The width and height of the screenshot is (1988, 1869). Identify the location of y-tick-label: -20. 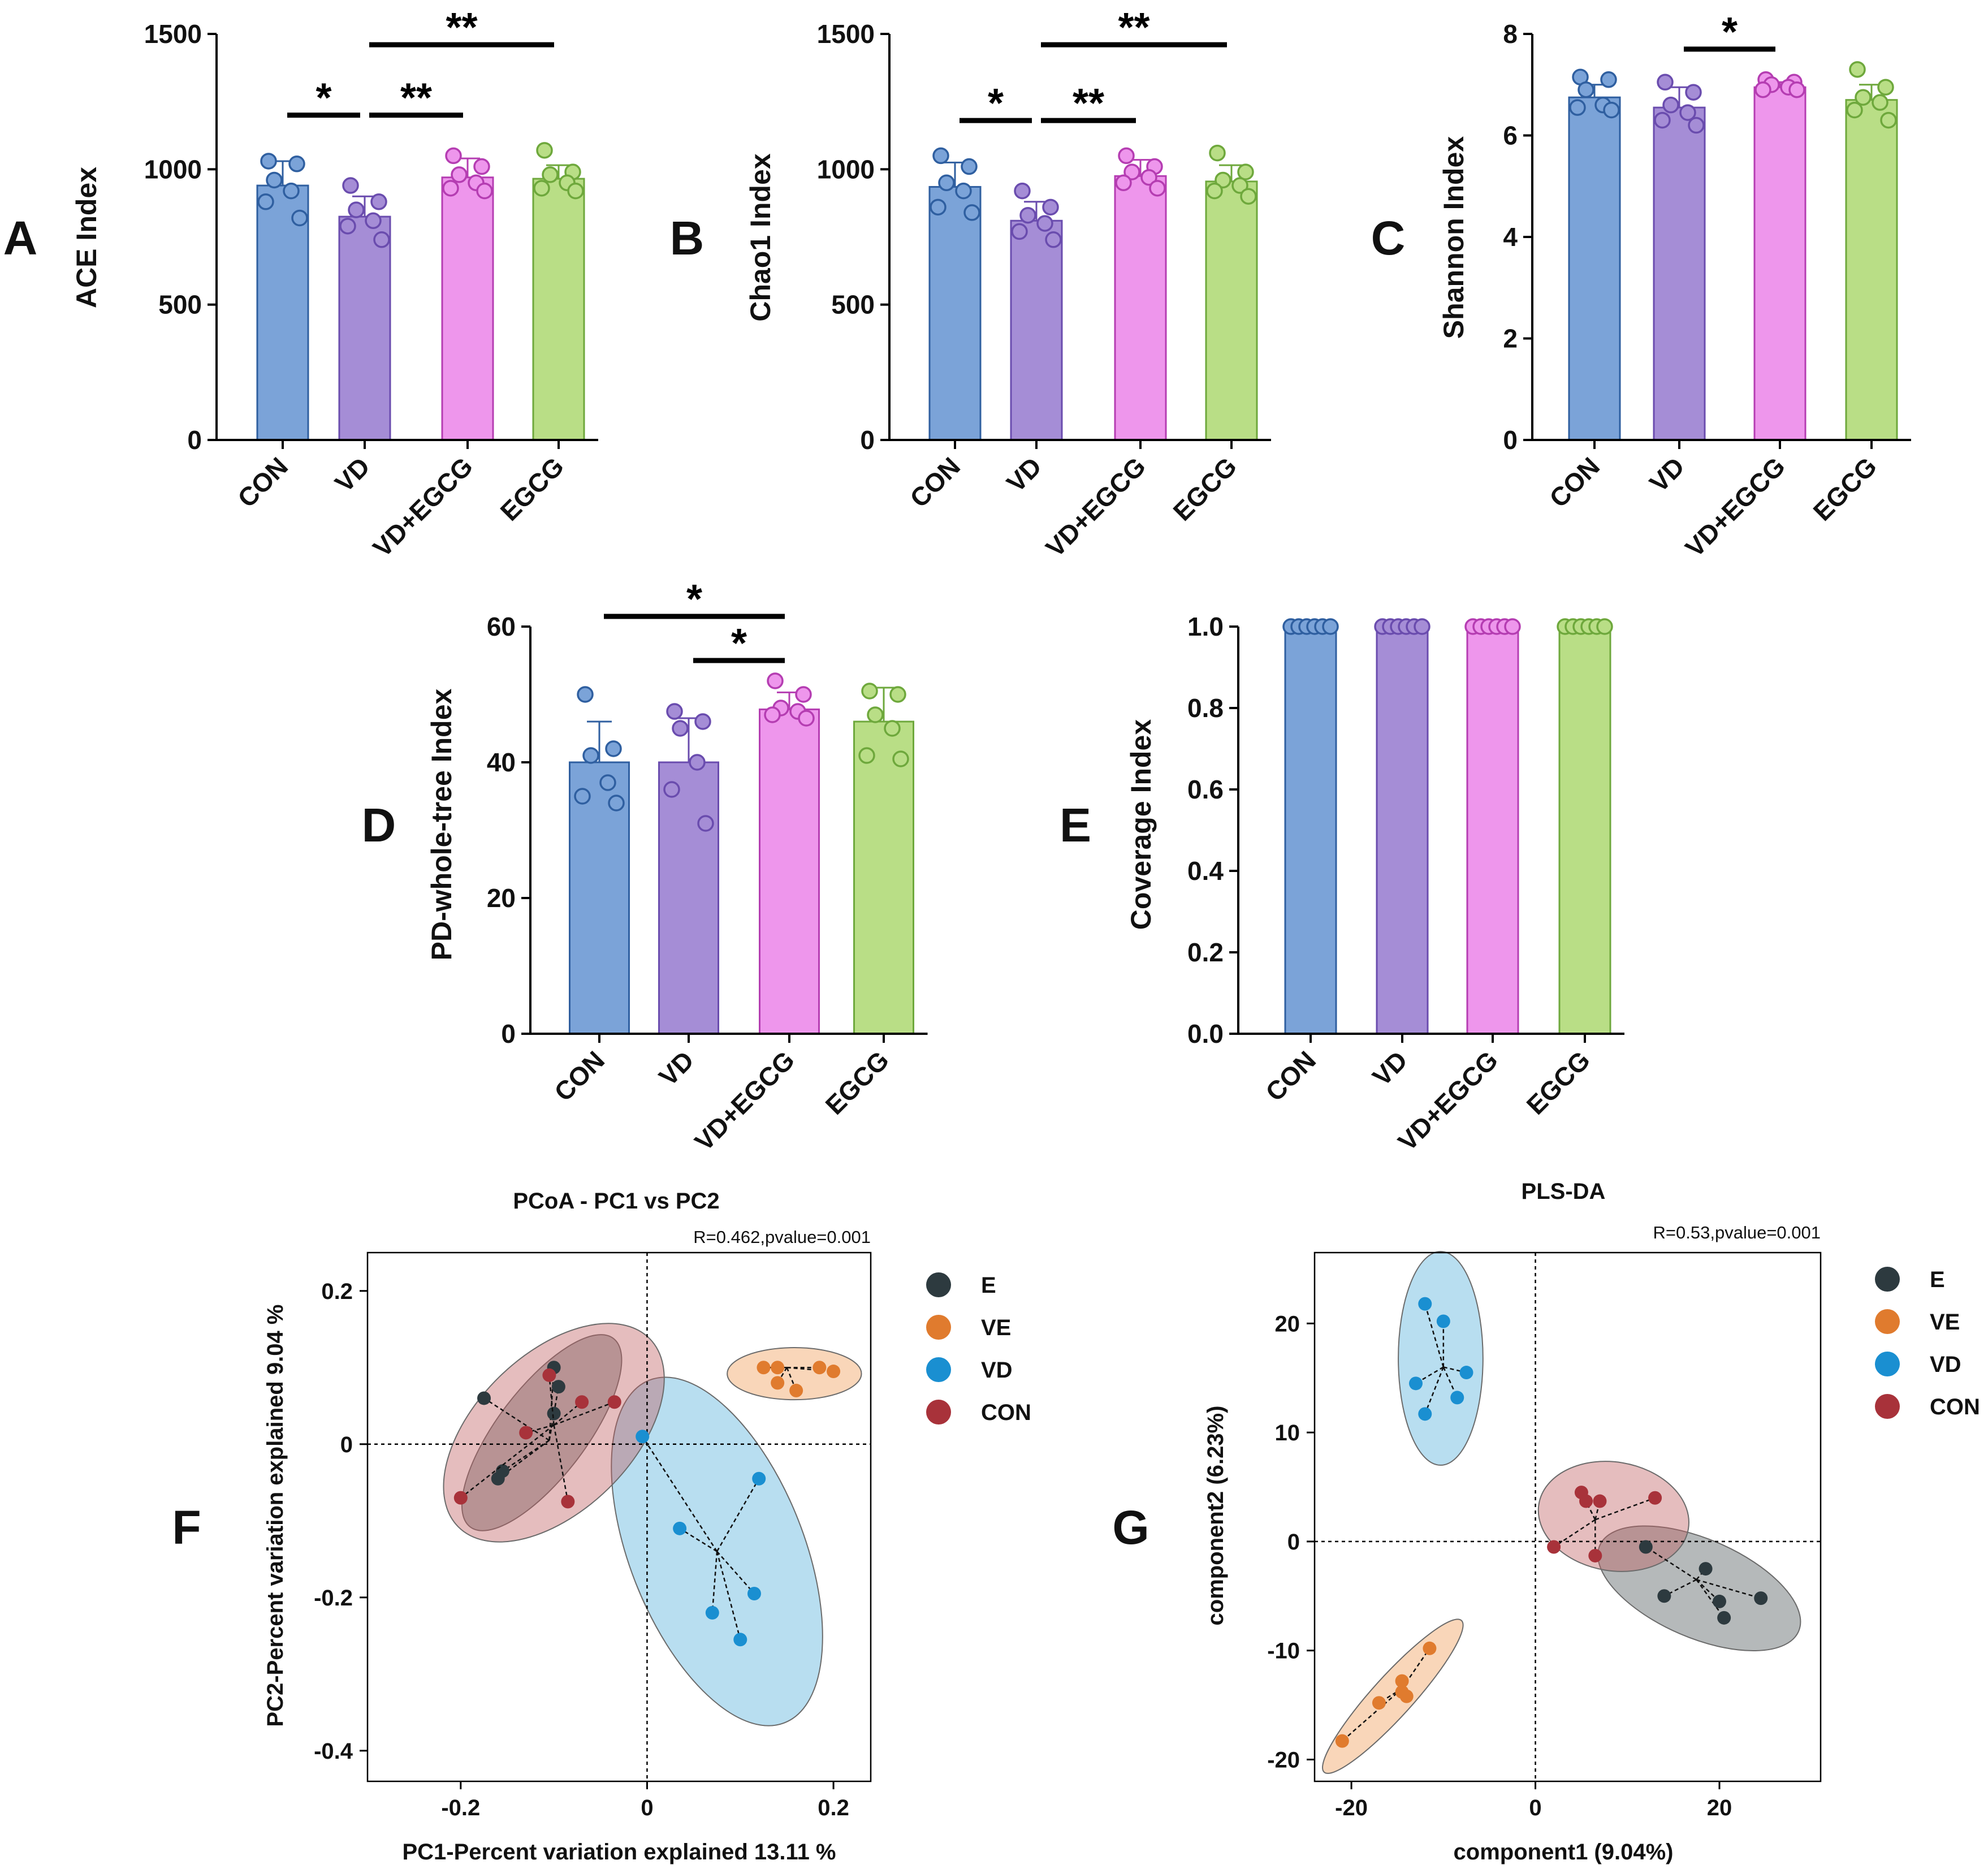
(1283, 1759).